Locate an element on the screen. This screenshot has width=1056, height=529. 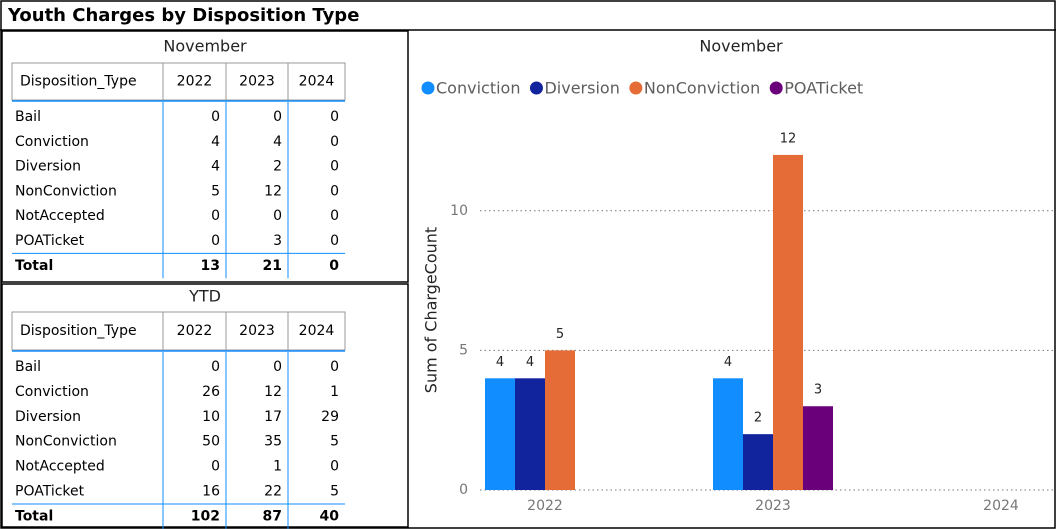
page-title: Youth Charges by Disposition Type is located at coordinates (183, 15).